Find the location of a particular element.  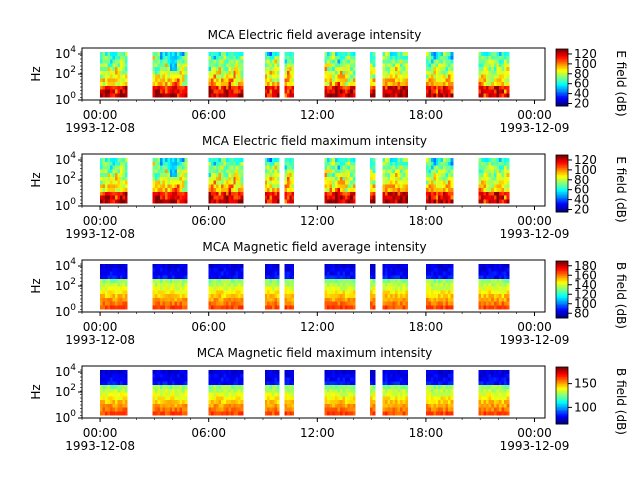

x-tick-label: 06:00 is located at coordinates (208, 327).